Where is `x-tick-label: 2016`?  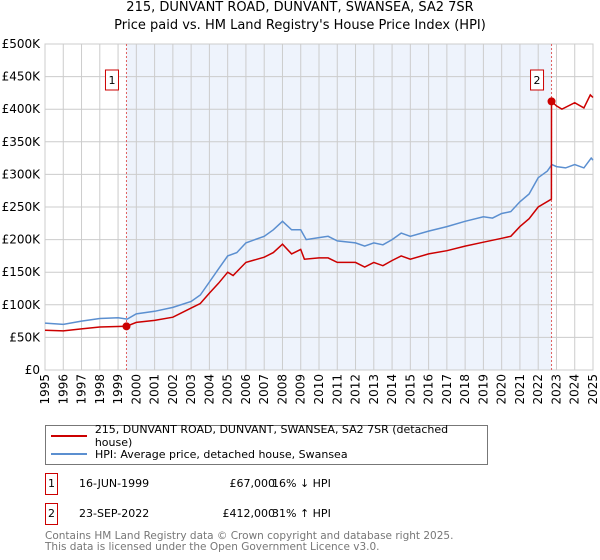 x-tick-label: 2016 is located at coordinates (429, 389).